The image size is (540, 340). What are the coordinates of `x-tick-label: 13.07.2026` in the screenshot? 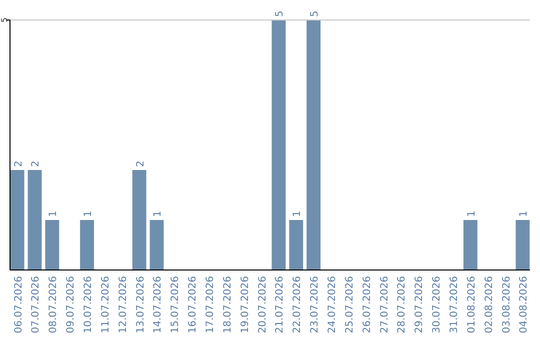 It's located at (140, 305).